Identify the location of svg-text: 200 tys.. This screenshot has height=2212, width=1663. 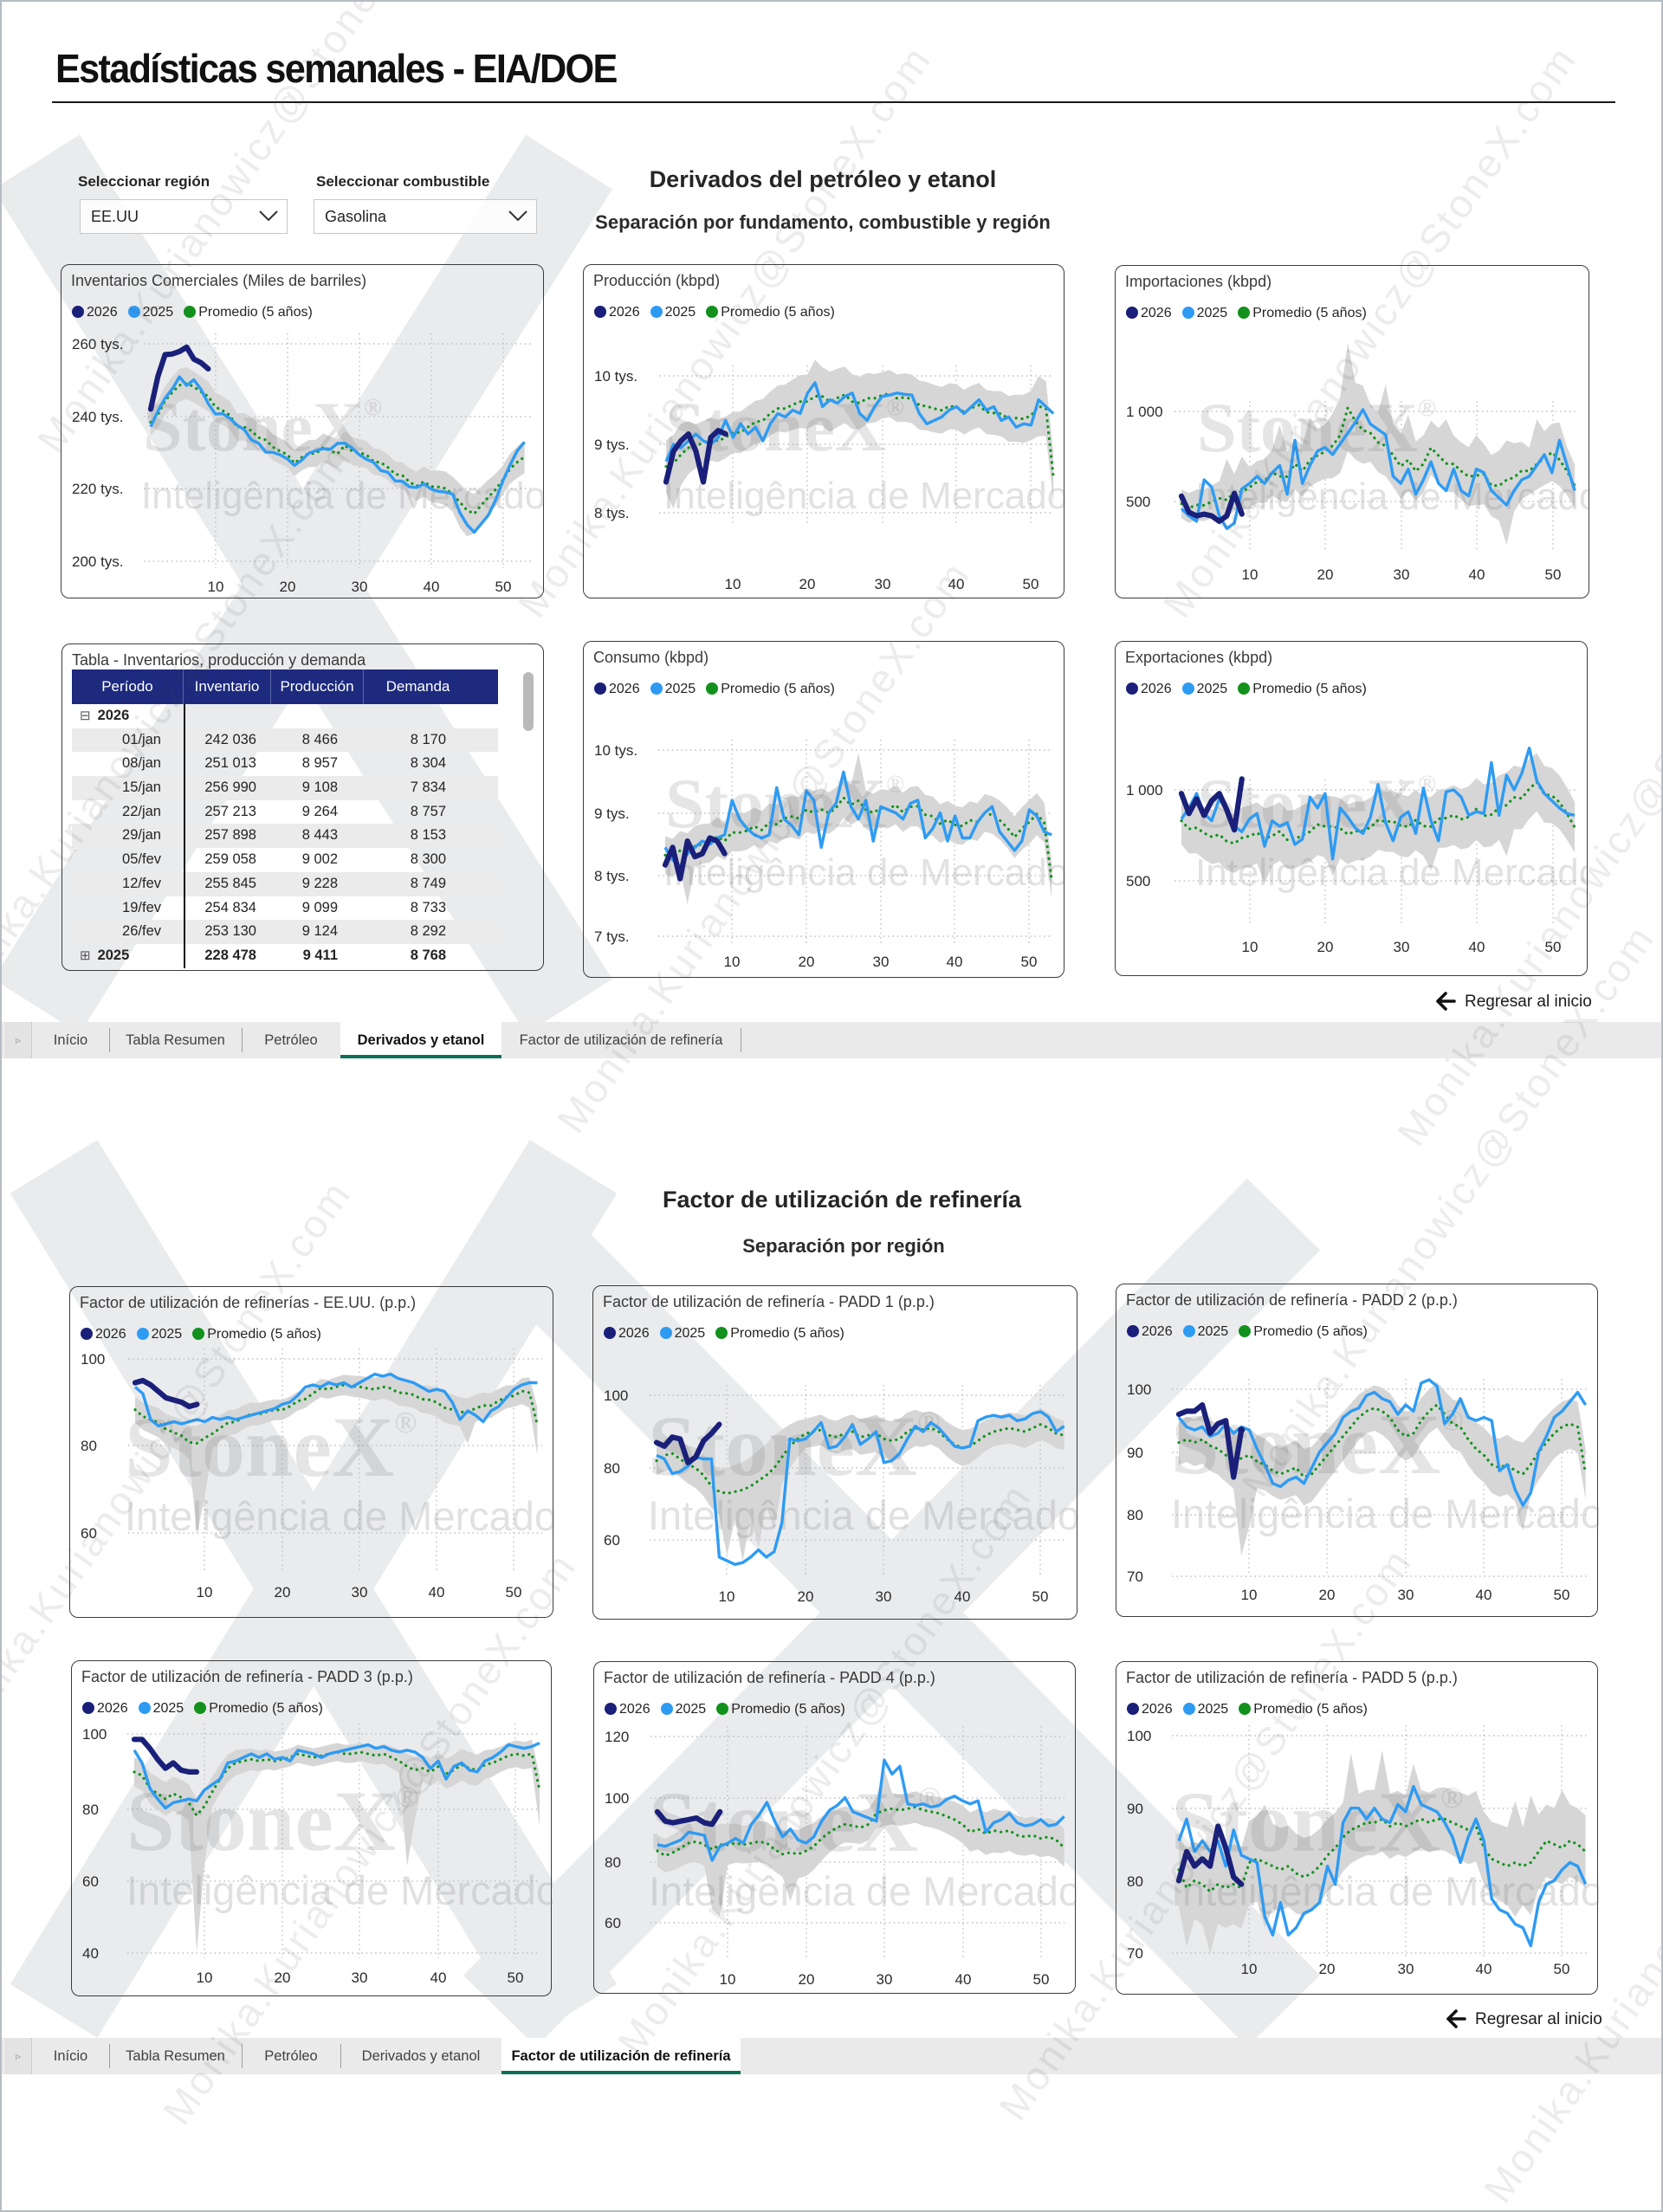
(98, 561).